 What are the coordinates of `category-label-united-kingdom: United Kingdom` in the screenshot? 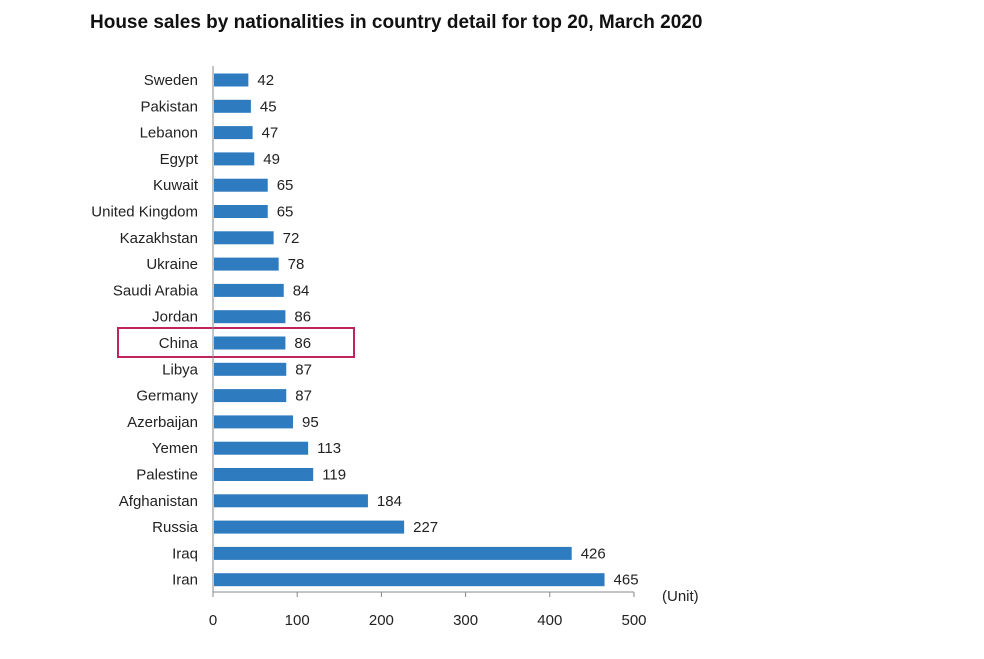 It's located at (144, 212).